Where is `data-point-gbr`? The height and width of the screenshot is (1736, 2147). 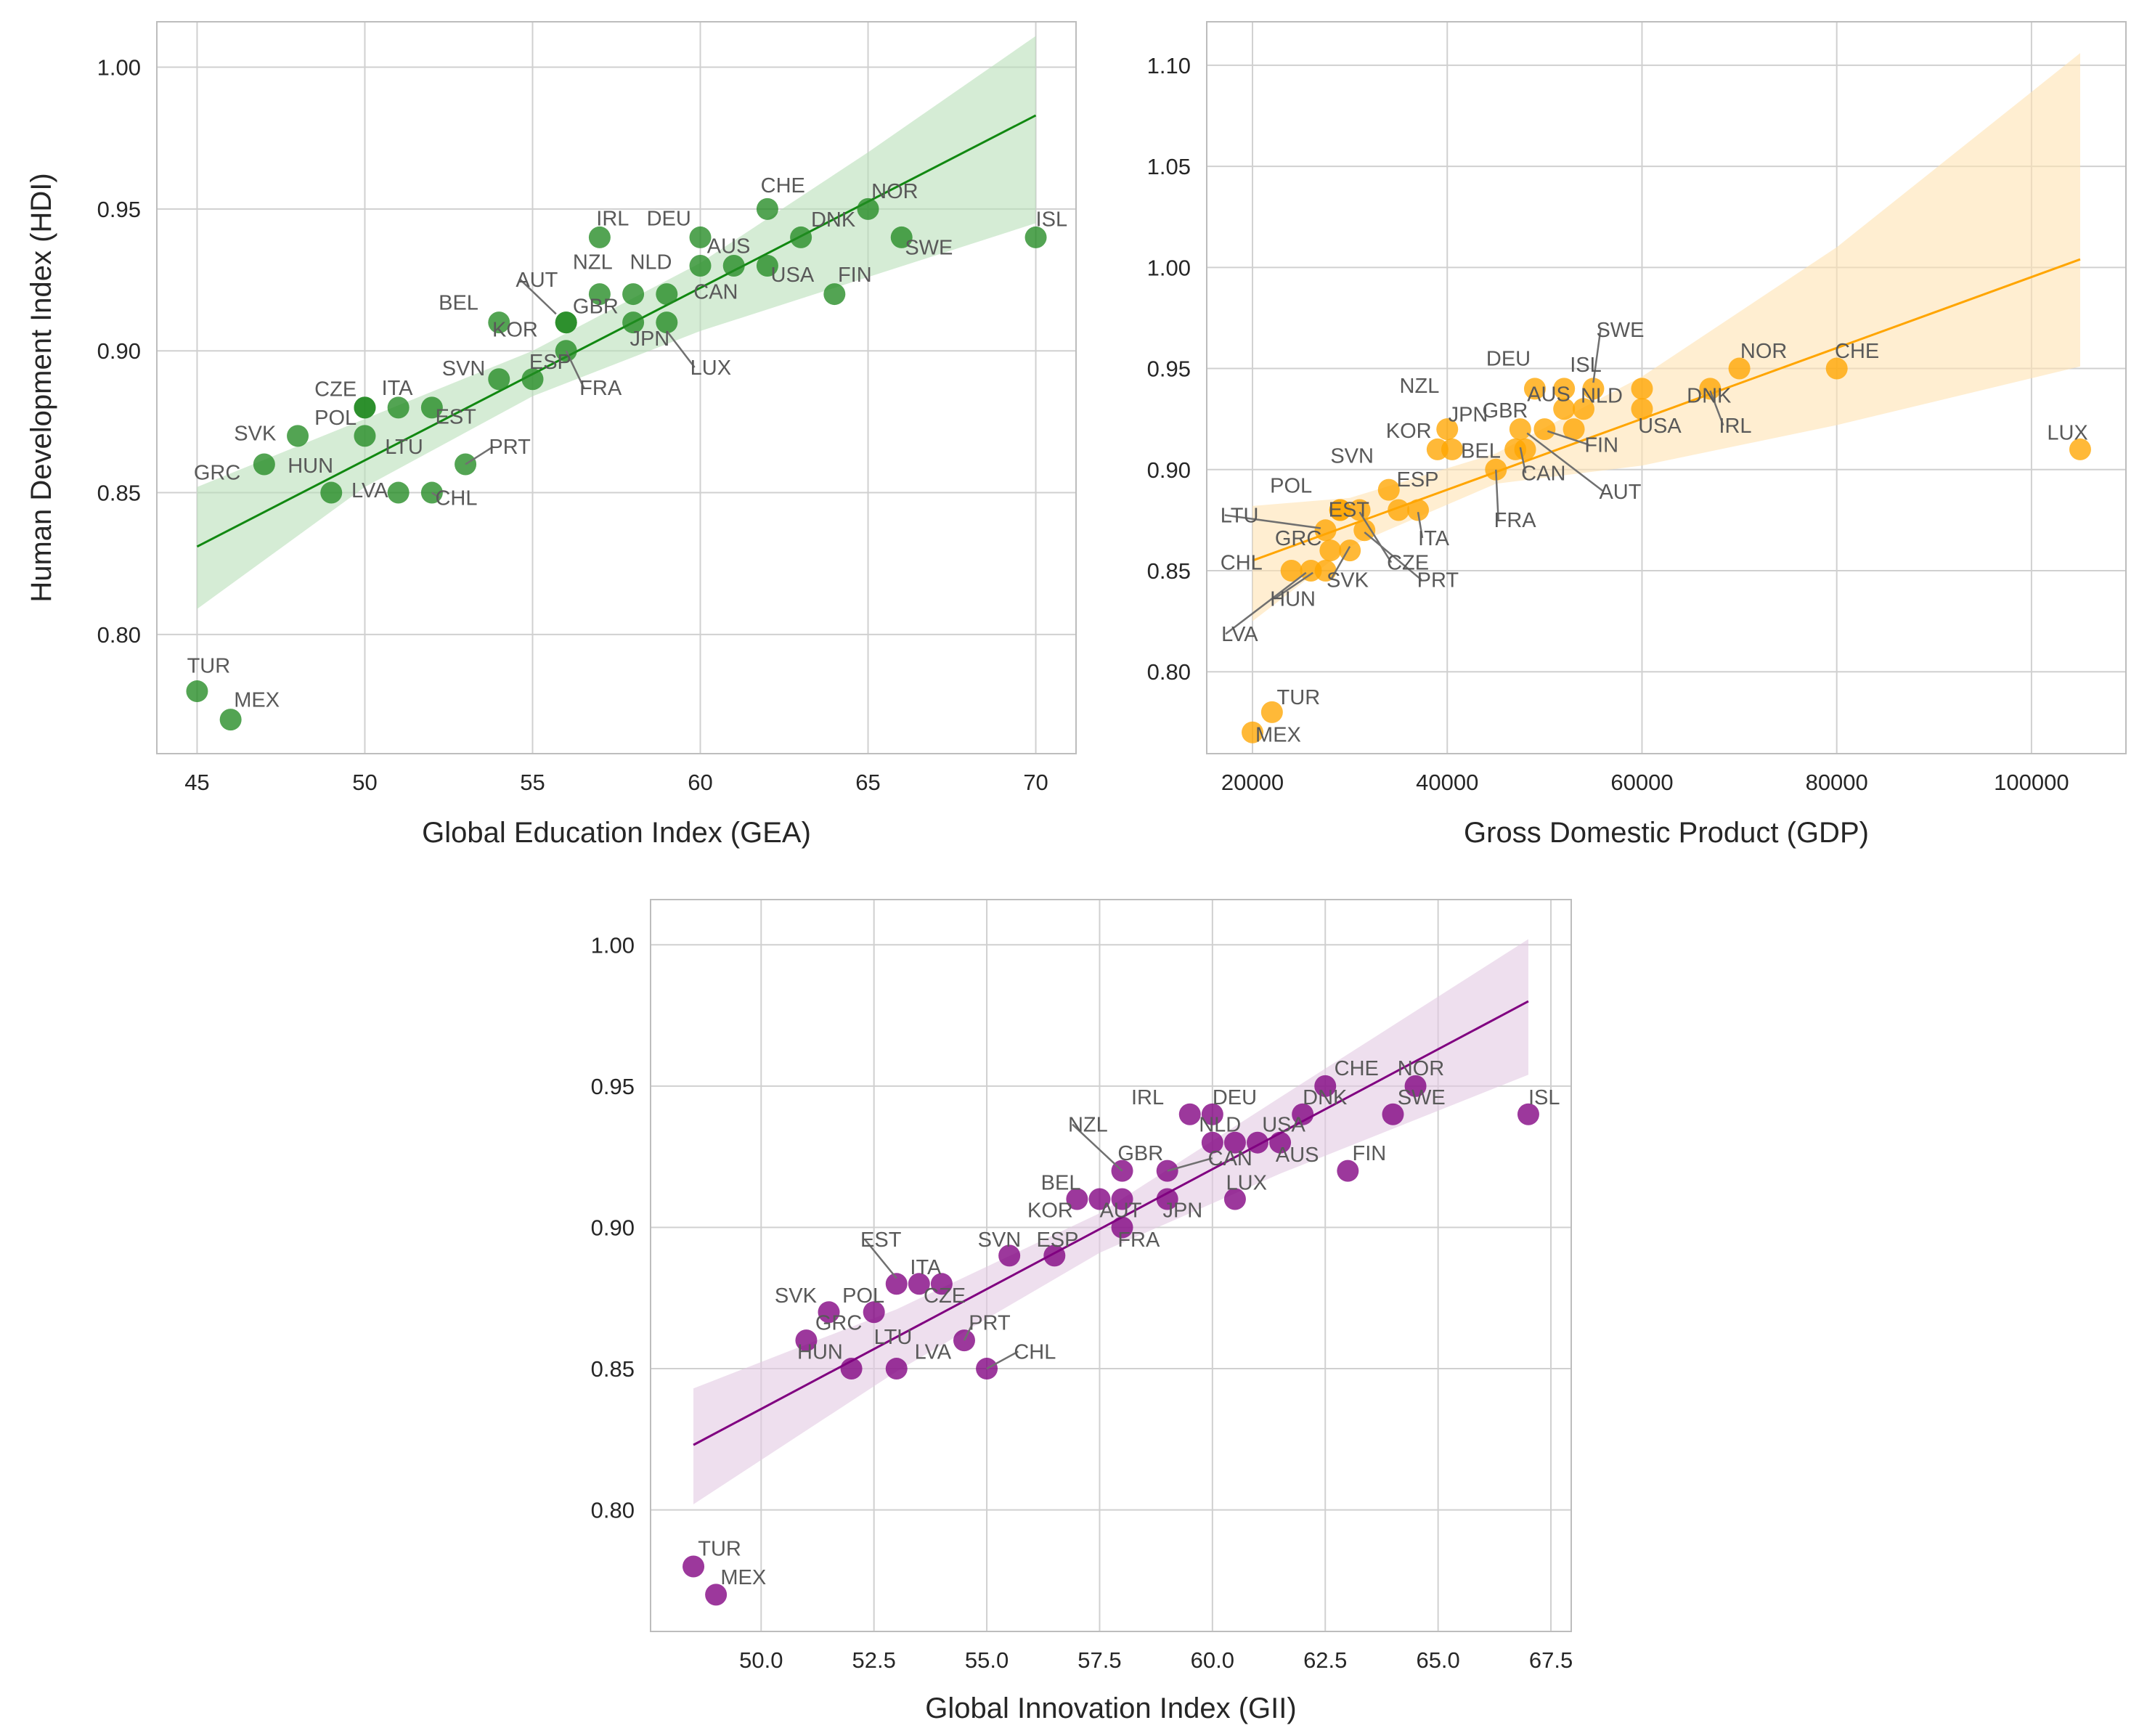 data-point-gbr is located at coordinates (600, 294).